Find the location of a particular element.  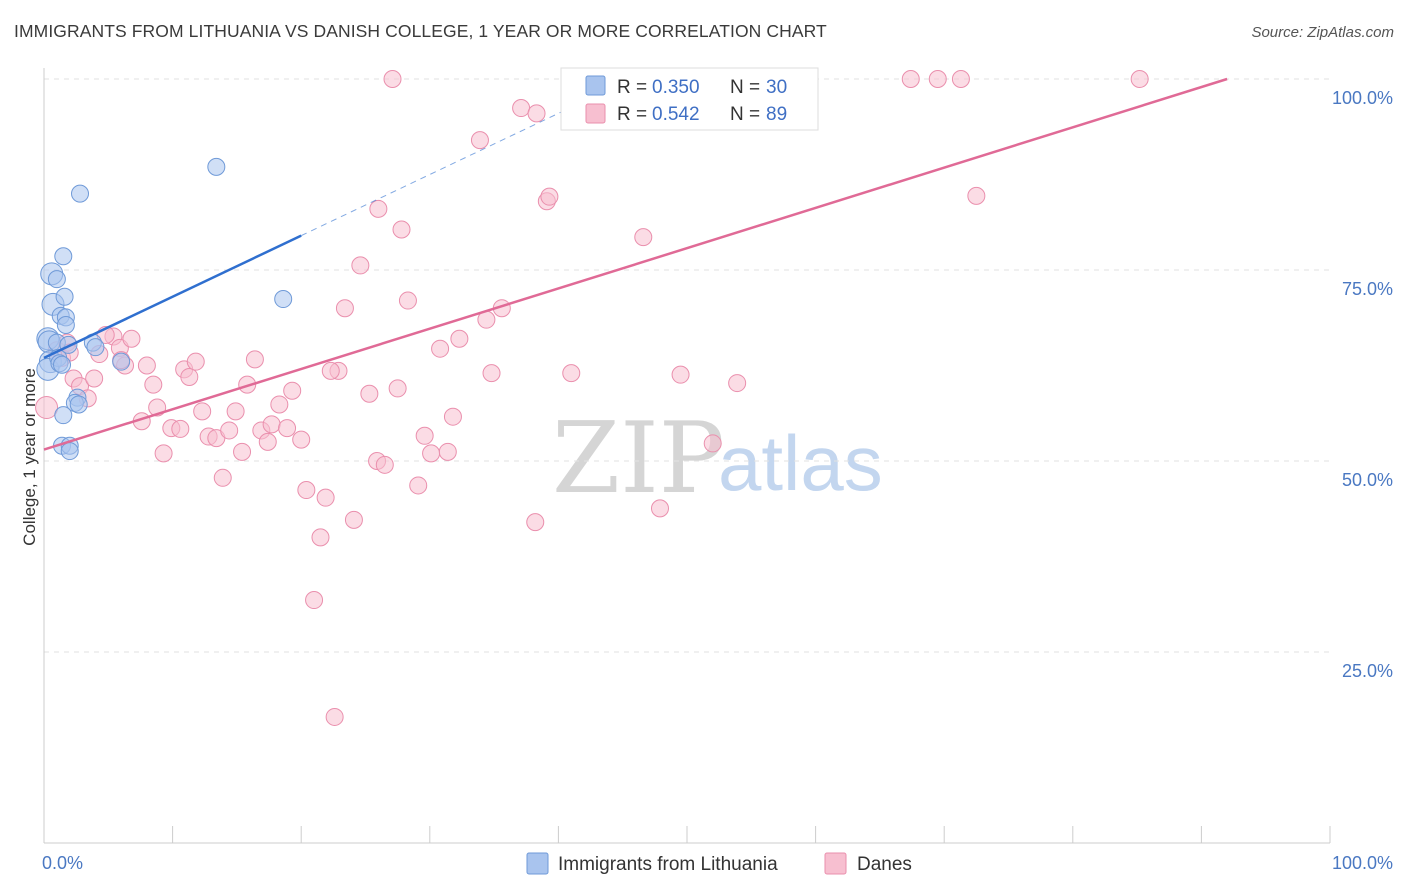

legend: R = 0.350 N = 30 R = 0.542 N = 89 is located at coordinates (689, 99).